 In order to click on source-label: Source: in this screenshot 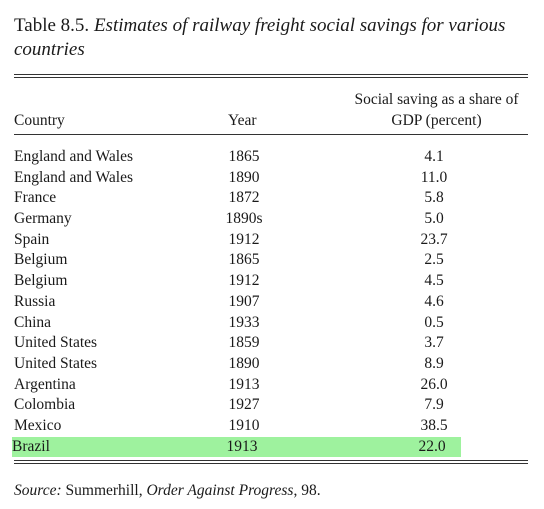, I will do `click(38, 490)`.